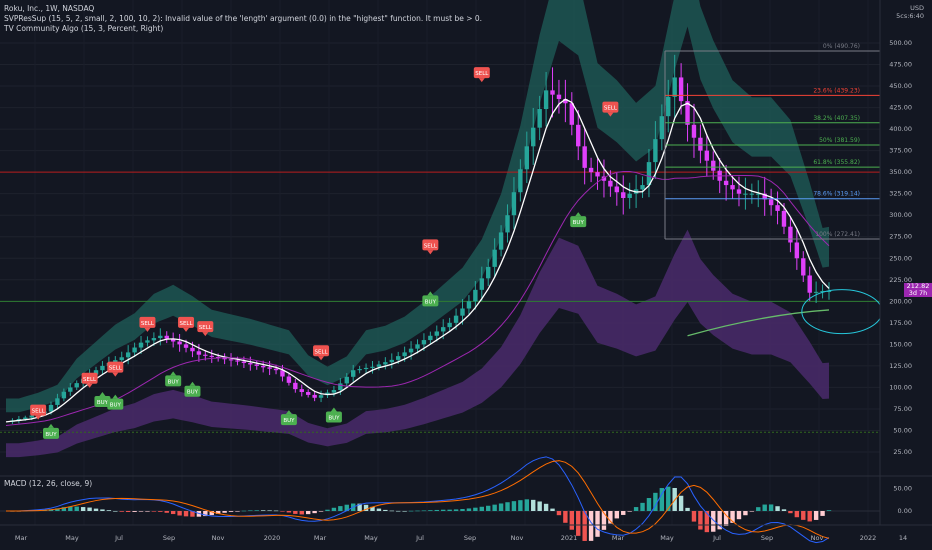 The height and width of the screenshot is (550, 932). Describe the element at coordinates (918, 286) in the screenshot. I see `last-price-value: 212.82` at that location.